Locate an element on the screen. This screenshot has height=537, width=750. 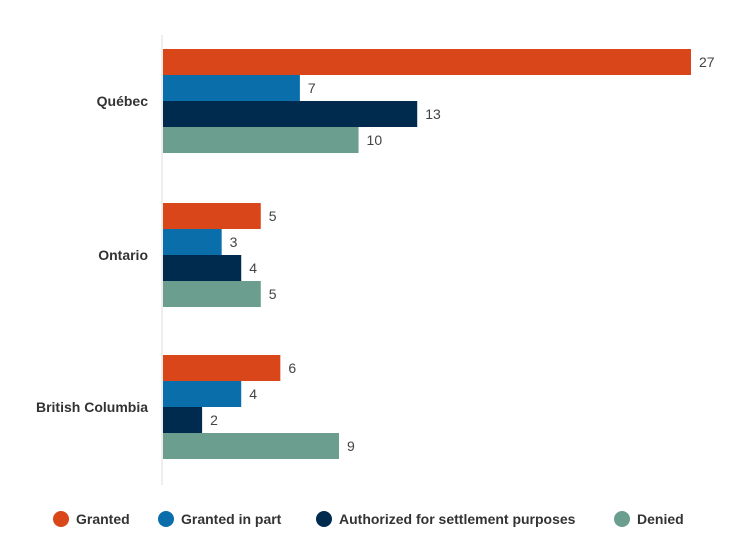
legend-item-granted-in-part: Granted in part is located at coordinates (220, 519).